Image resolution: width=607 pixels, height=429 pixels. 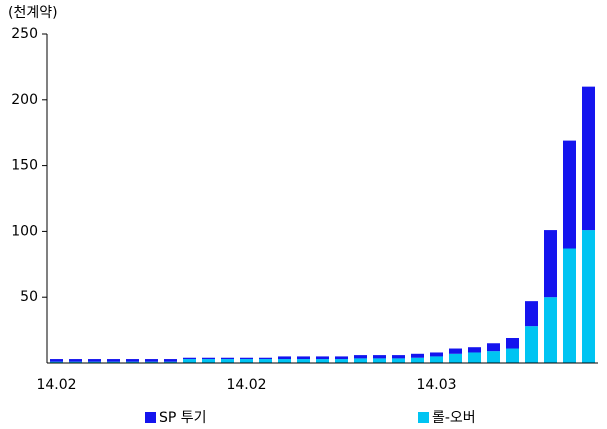 I want to click on legend-label: 롤-오버, so click(x=454, y=418).